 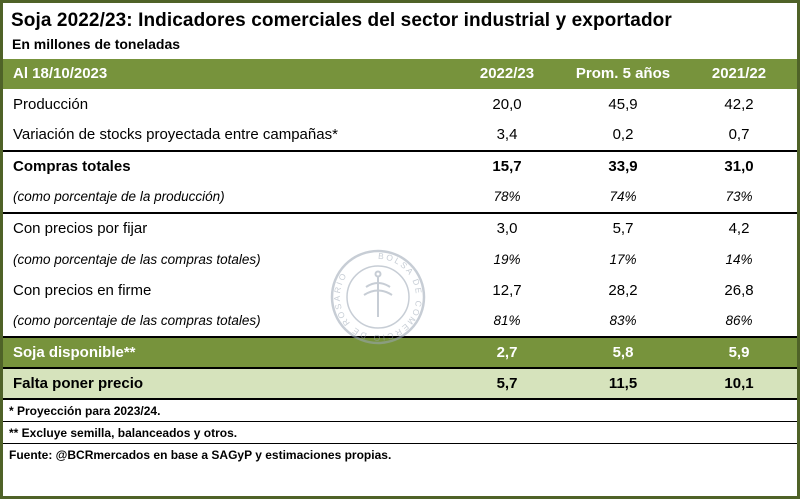 What do you see at coordinates (739, 383) in the screenshot?
I see `row-value: 10,1` at bounding box center [739, 383].